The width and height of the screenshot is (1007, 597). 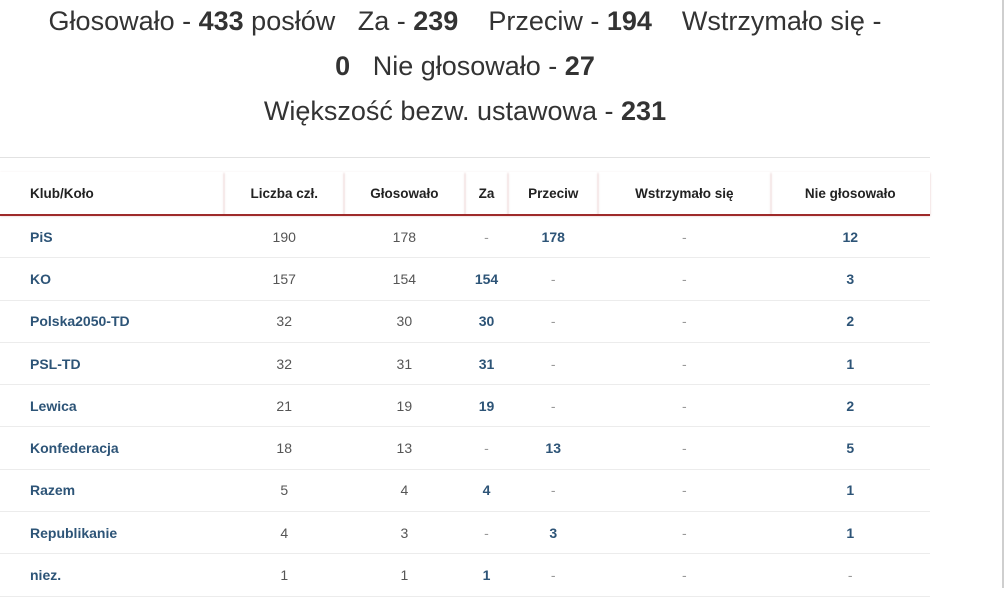 I want to click on table-row: PSL-TD 32 31 31- -1, so click(x=465, y=364).